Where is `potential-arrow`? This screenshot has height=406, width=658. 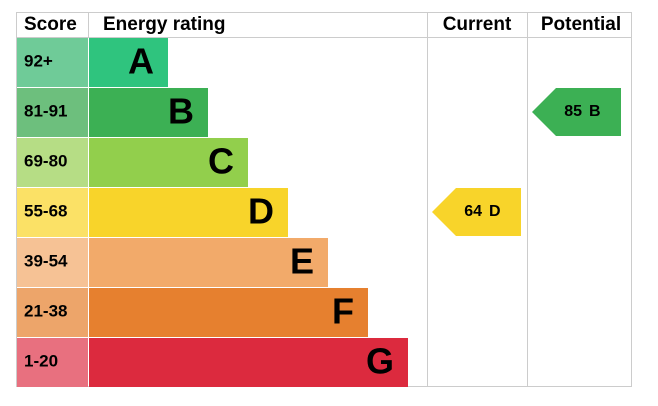
potential-arrow is located at coordinates (576, 112).